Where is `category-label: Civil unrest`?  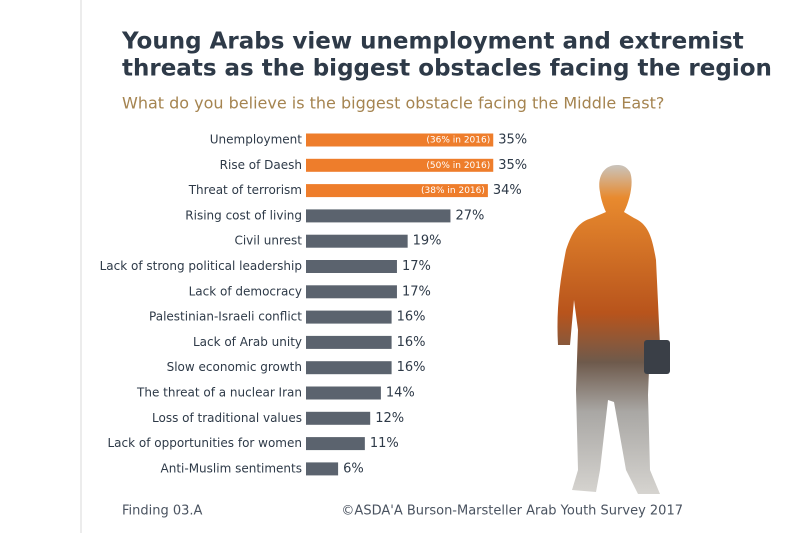 category-label: Civil unrest is located at coordinates (268, 241).